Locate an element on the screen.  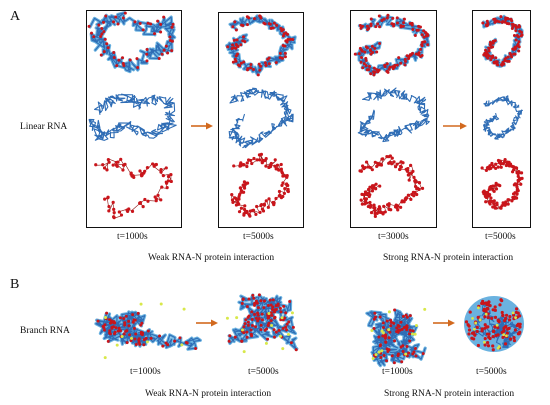
a-weak1-rna is located at coordinates (132, 117).